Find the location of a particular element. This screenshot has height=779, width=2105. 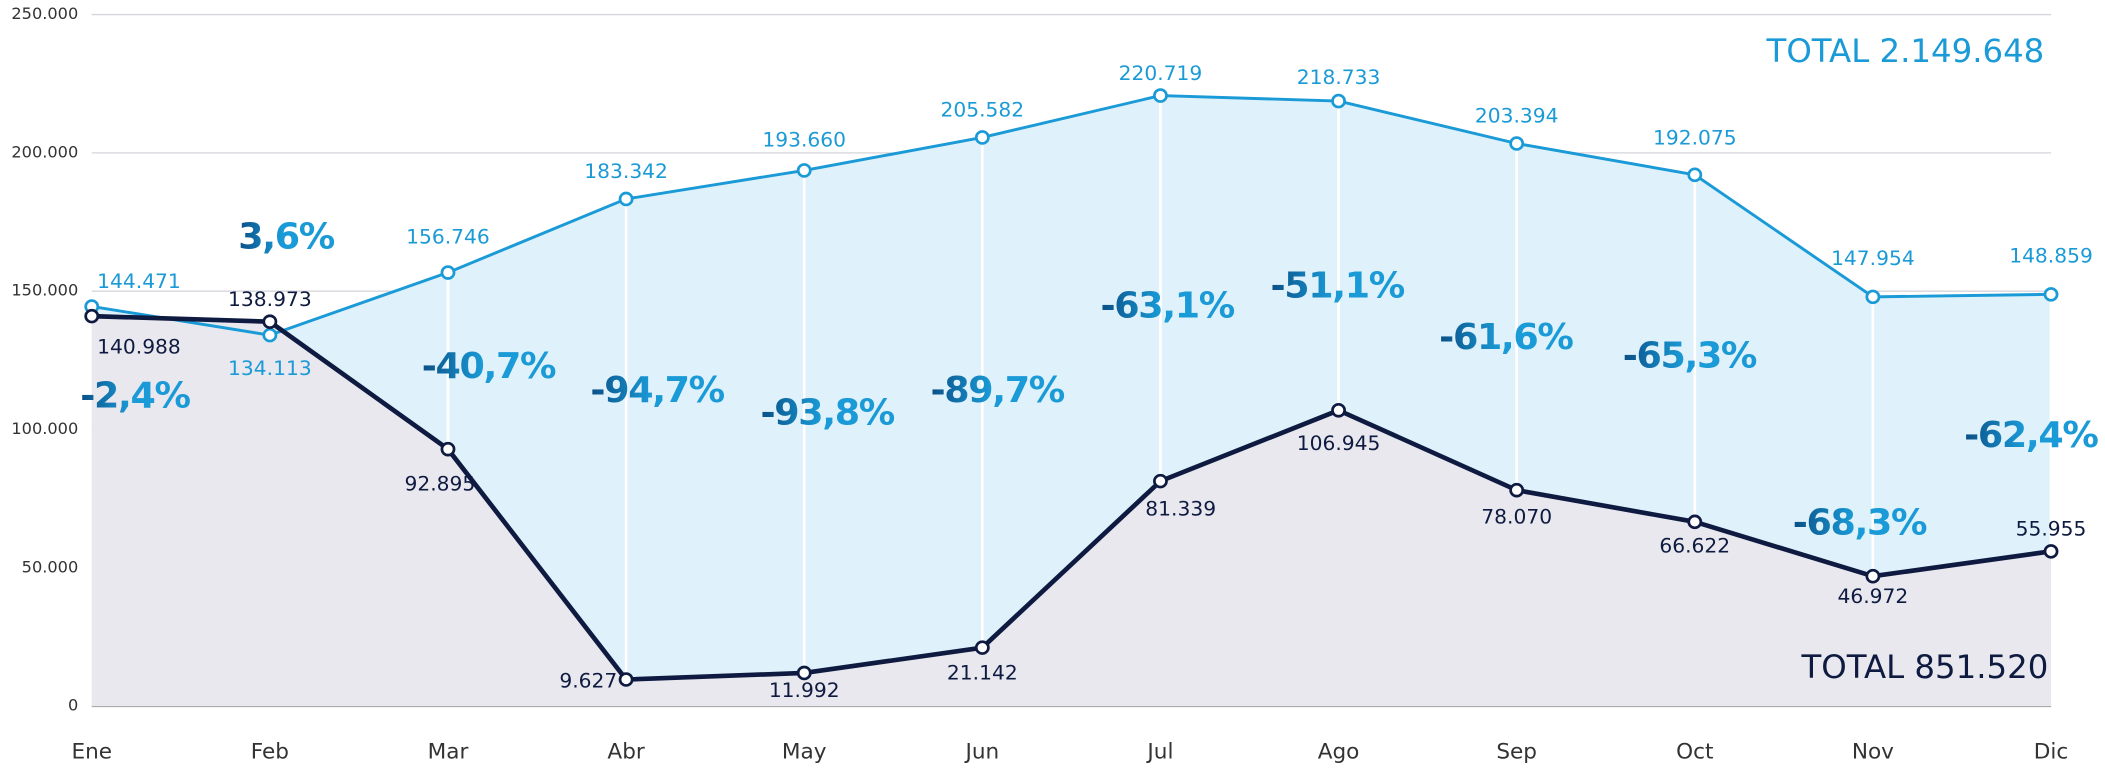

data-label: 81.339 is located at coordinates (1180, 509).